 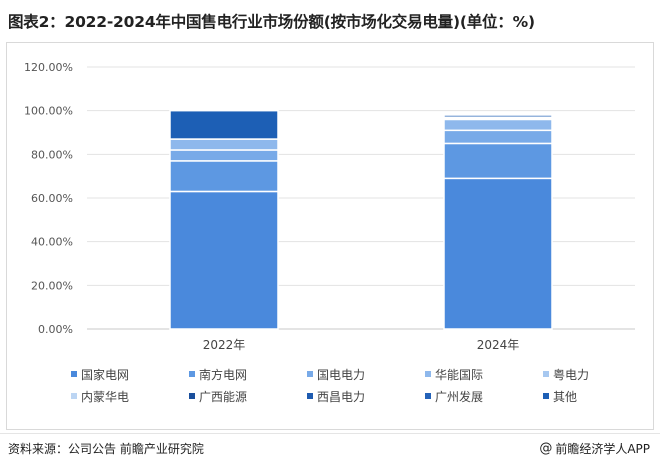 What do you see at coordinates (105, 374) in the screenshot?
I see `legend-label: 国家电网` at bounding box center [105, 374].